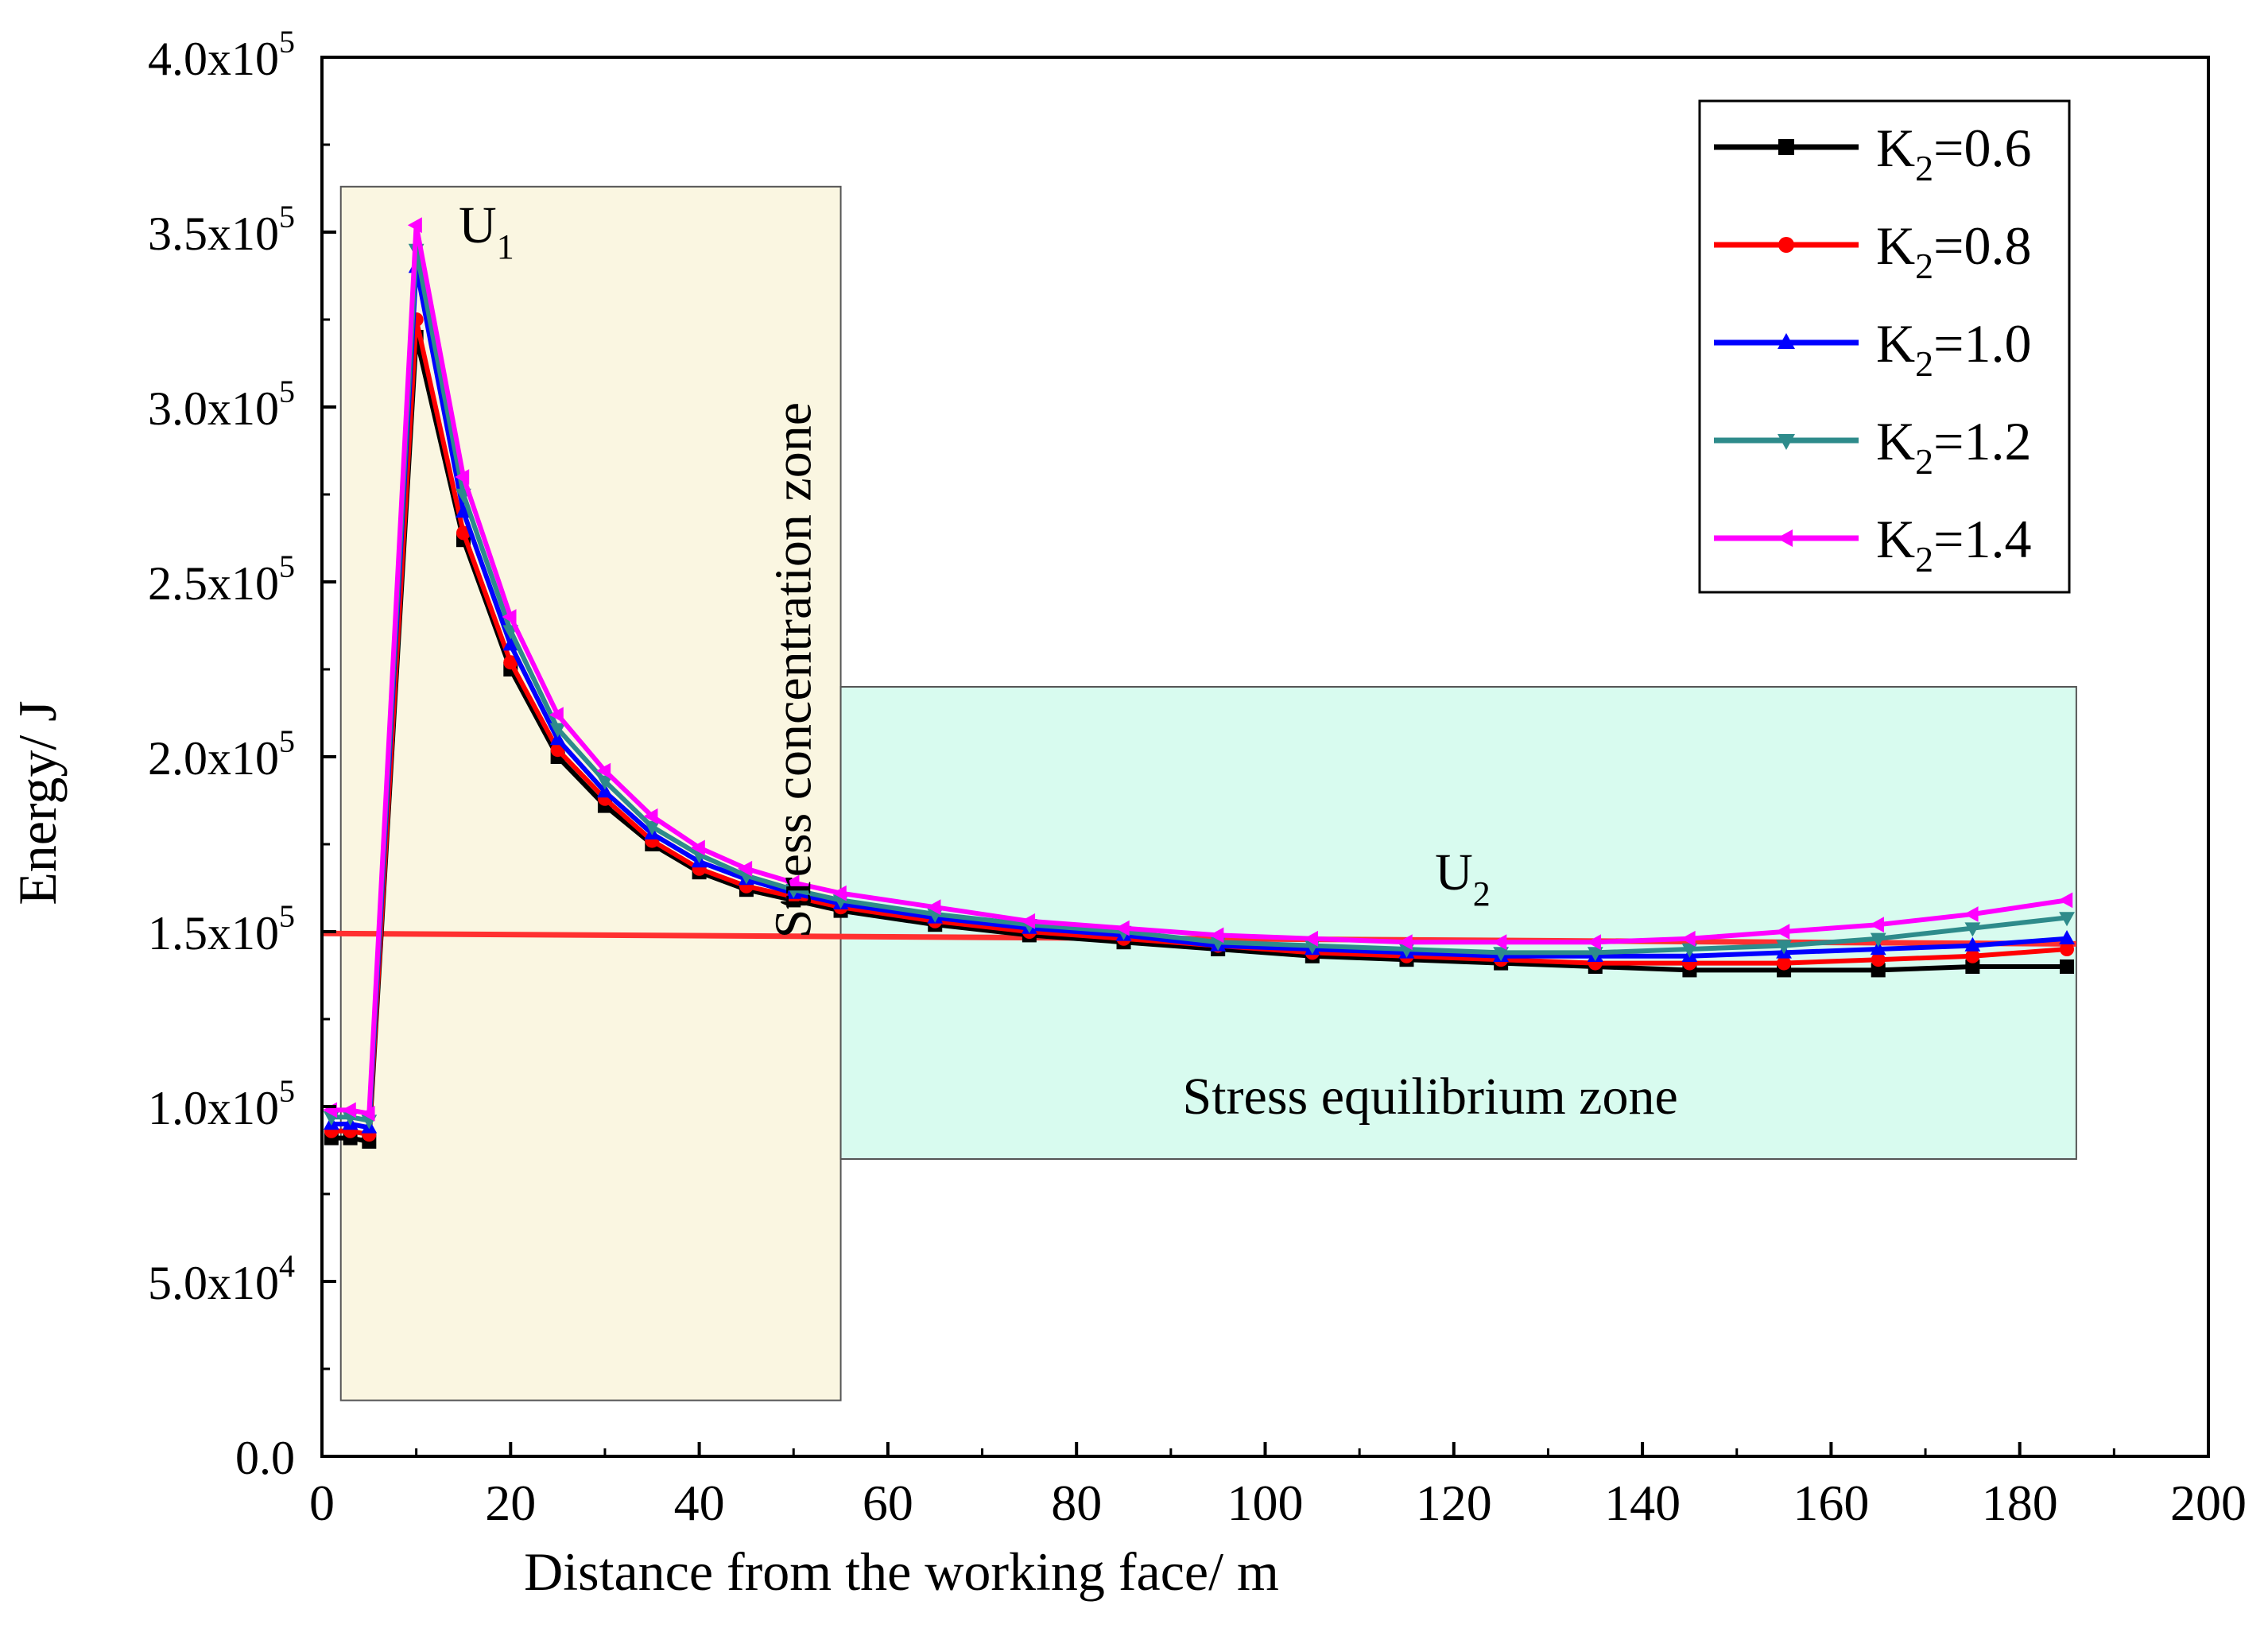 The image size is (2268, 1632). Describe the element at coordinates (265, 1458) in the screenshot. I see `y-tick-label-0: 0.0` at that location.